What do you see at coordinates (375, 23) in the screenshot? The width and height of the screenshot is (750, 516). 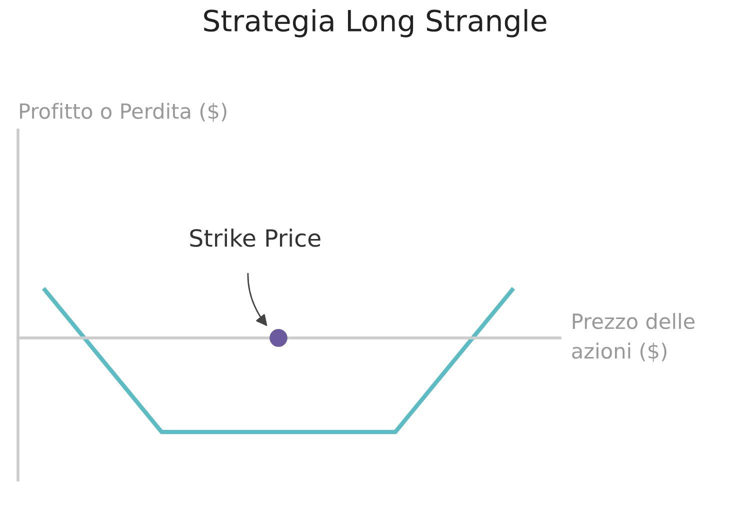 I see `chart-title: Strategia Long Strangle` at bounding box center [375, 23].